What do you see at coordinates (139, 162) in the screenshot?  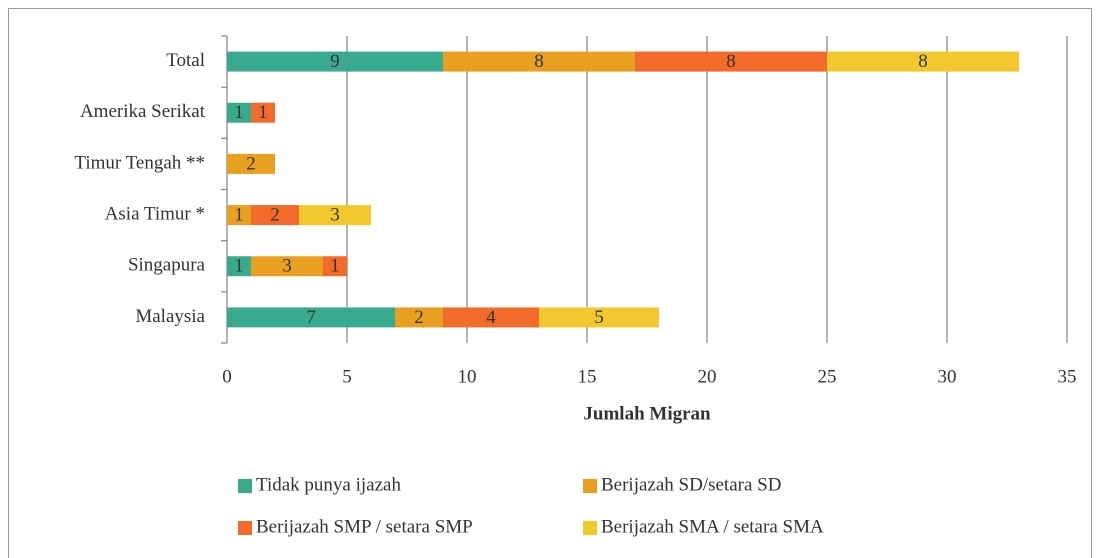 I see `y-tick-label: Timur Tengah **` at bounding box center [139, 162].